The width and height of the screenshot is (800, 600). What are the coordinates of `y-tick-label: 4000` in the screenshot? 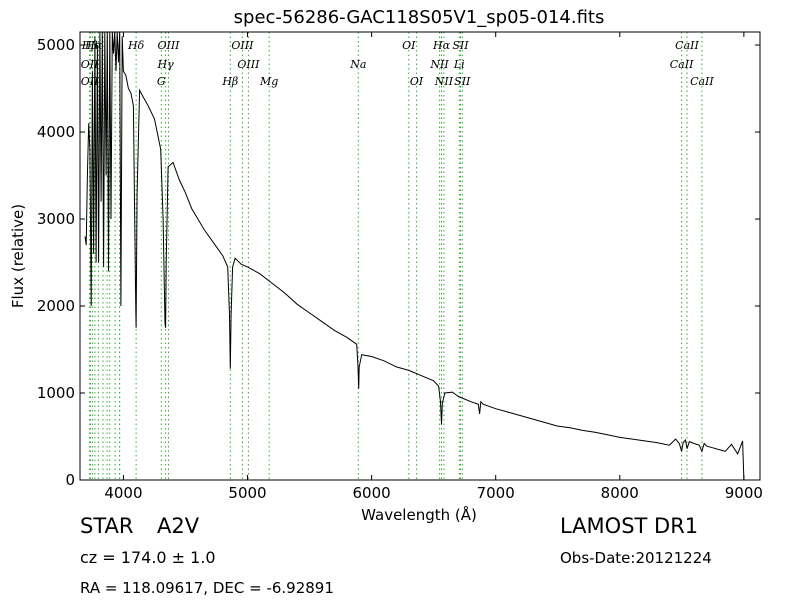 It's located at (56, 132).